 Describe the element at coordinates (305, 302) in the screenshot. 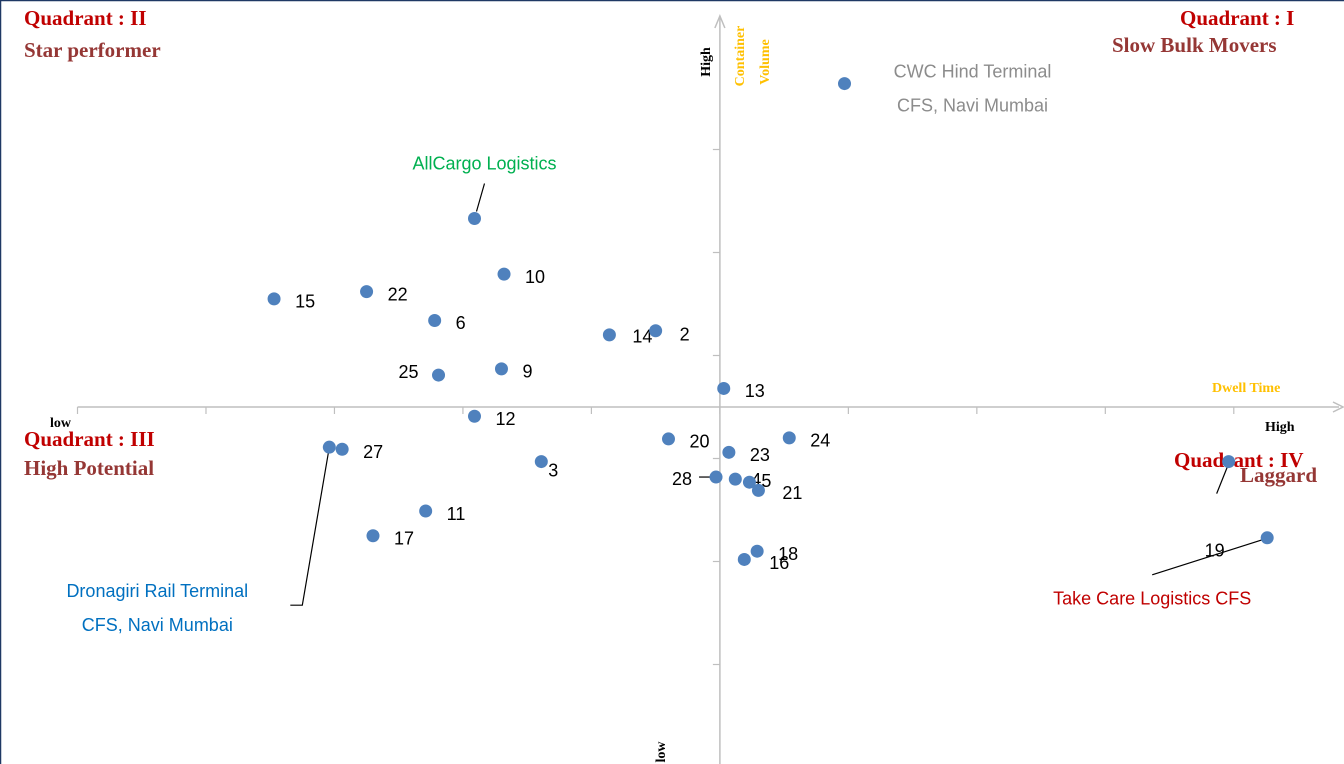

I see `point-label: 15` at that location.